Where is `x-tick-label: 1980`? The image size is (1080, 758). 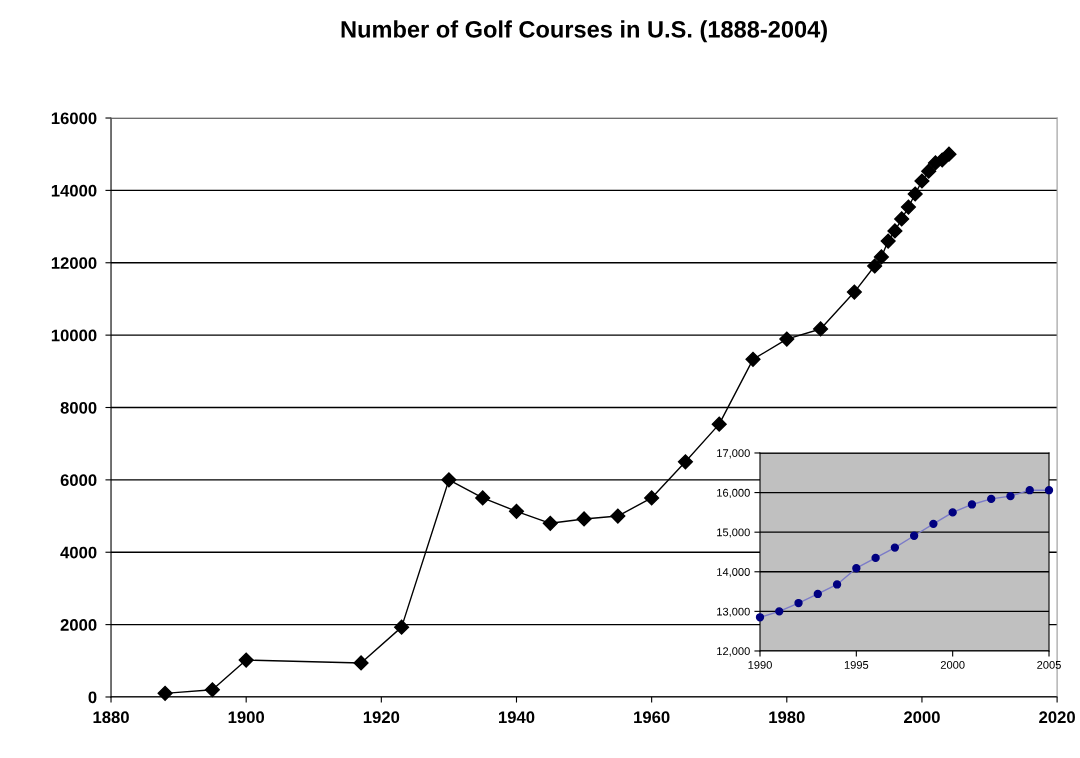
x-tick-label: 1980 is located at coordinates (787, 717).